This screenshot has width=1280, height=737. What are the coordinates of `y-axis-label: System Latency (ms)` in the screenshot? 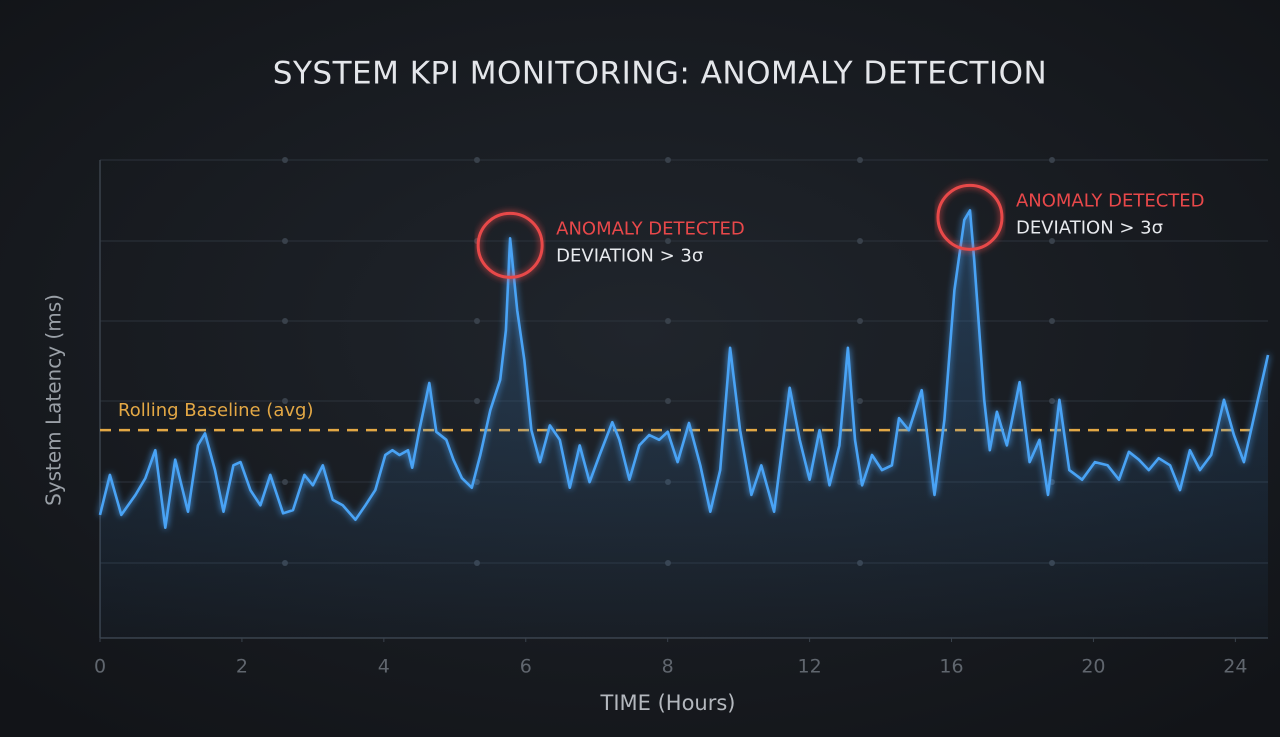 It's located at (54, 400).